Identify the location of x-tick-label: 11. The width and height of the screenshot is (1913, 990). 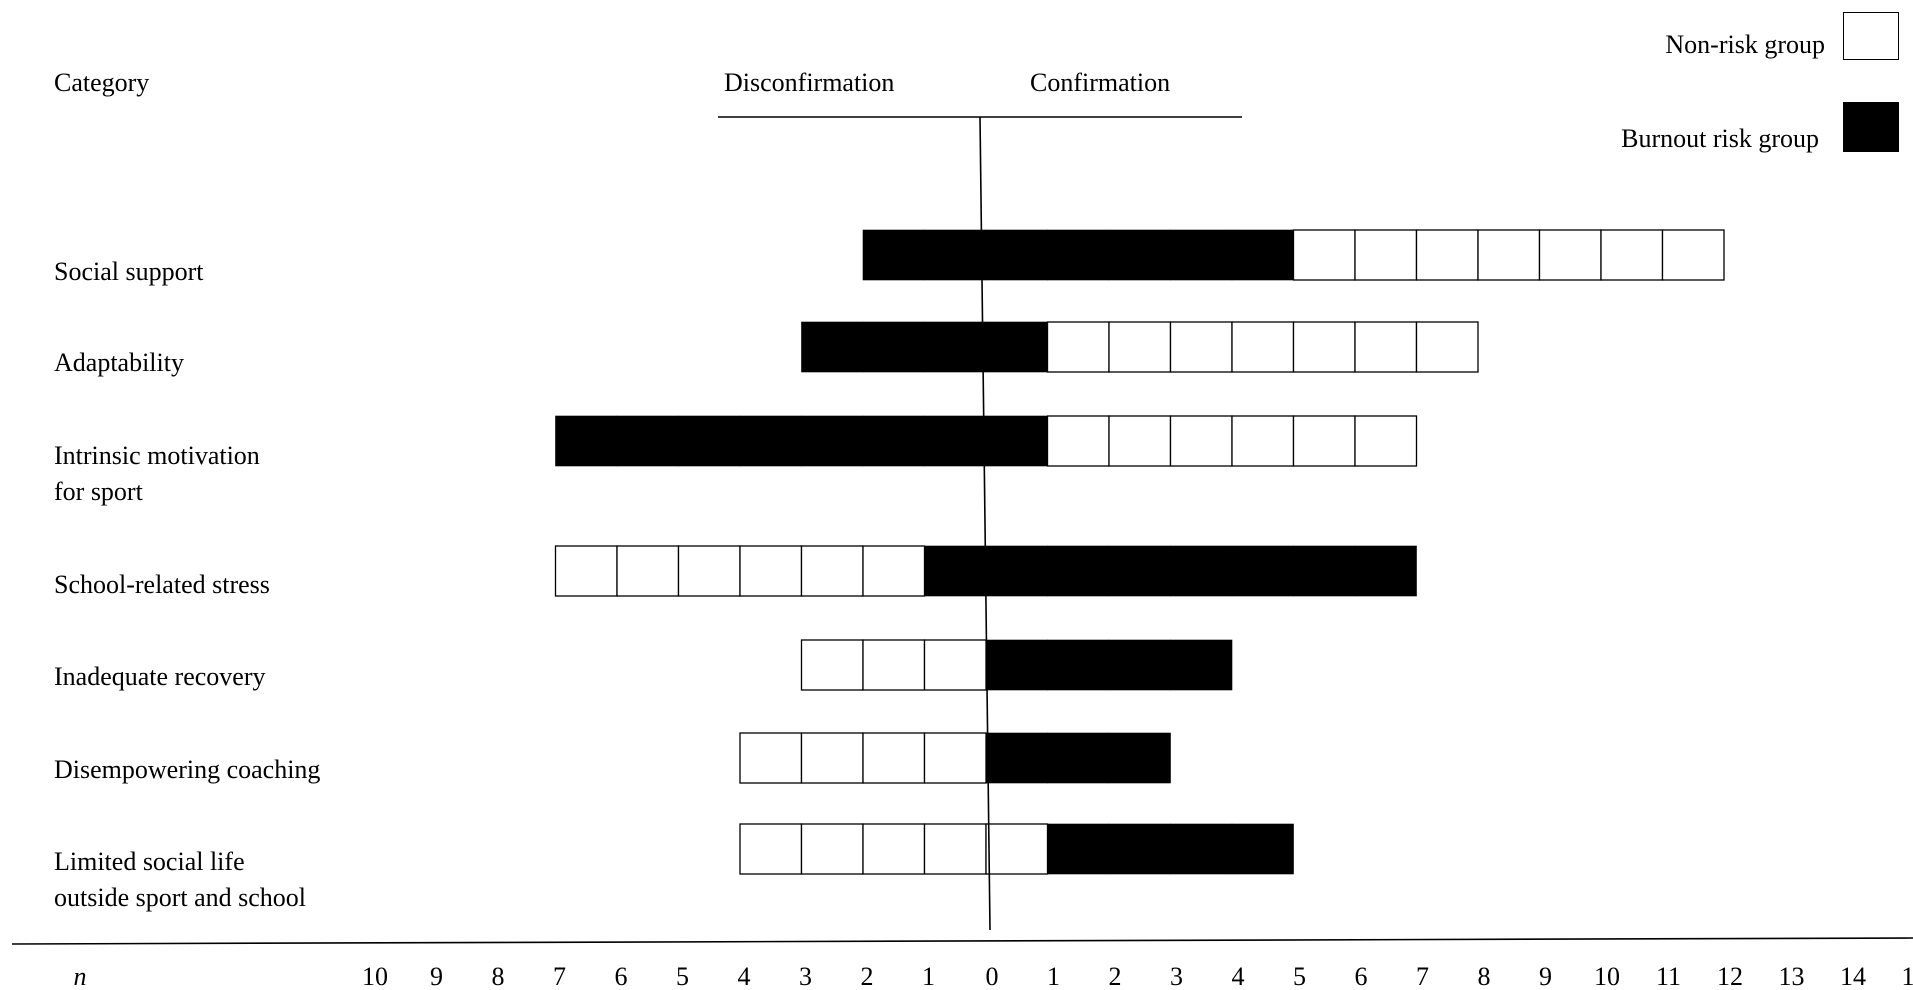
(1668, 976).